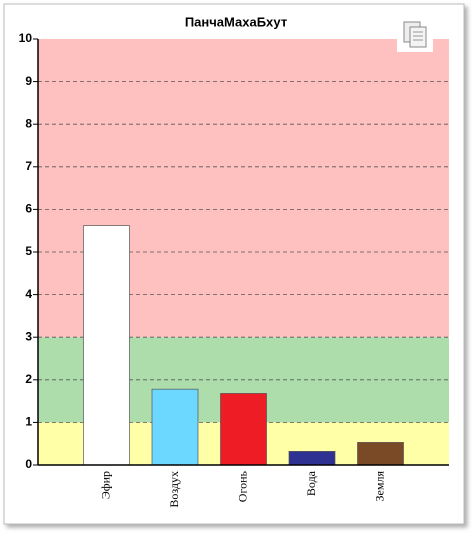 This screenshot has width=472, height=536. What do you see at coordinates (174, 489) in the screenshot?
I see `x-tick-label: Воздух` at bounding box center [174, 489].